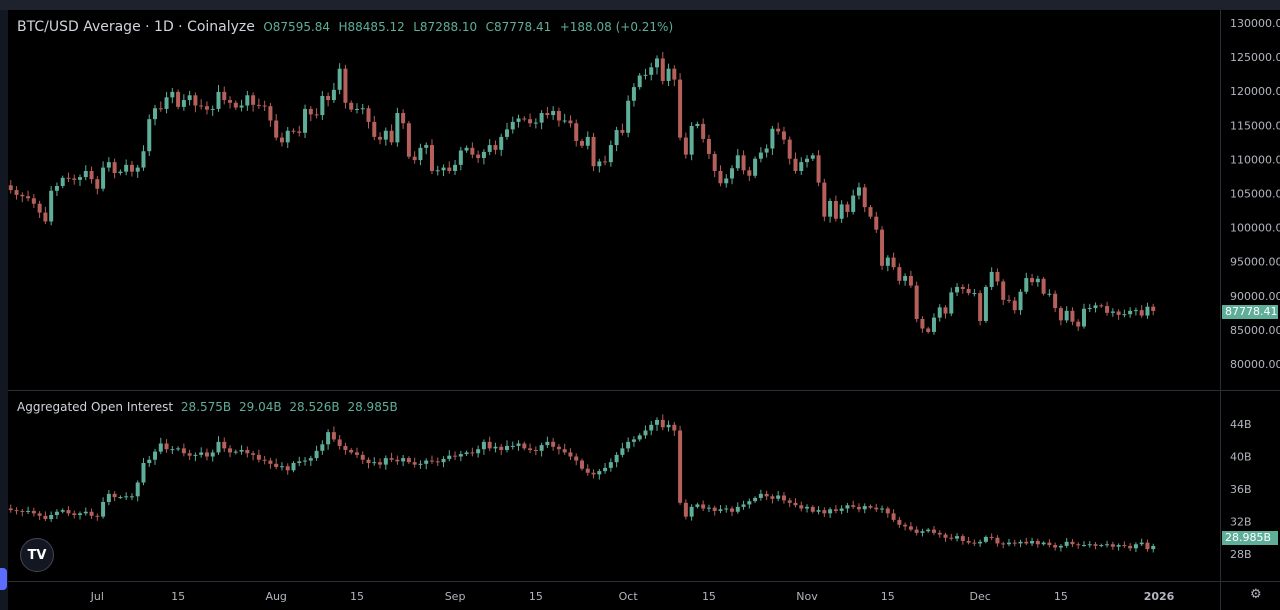 This screenshot has width=1280, height=610. I want to click on oi-axis-tick: 28B, so click(1241, 554).